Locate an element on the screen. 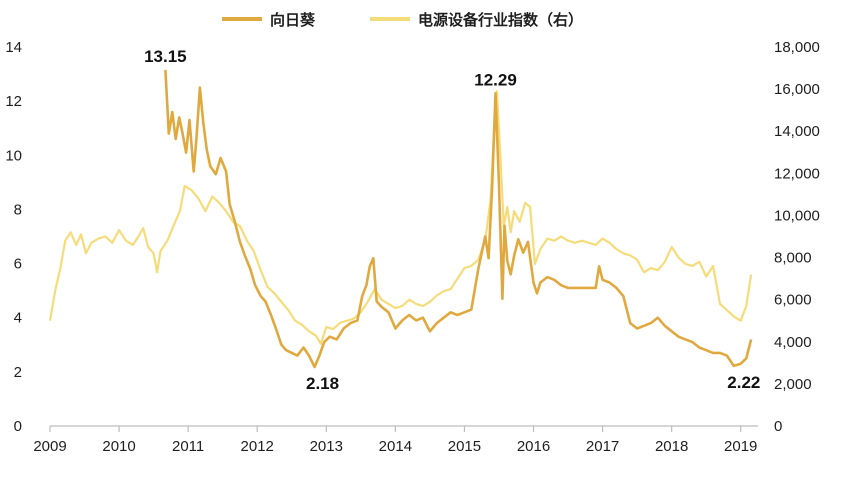 Image resolution: width=844 pixels, height=482 pixels. annotation-label: 13.15 is located at coordinates (165, 56).